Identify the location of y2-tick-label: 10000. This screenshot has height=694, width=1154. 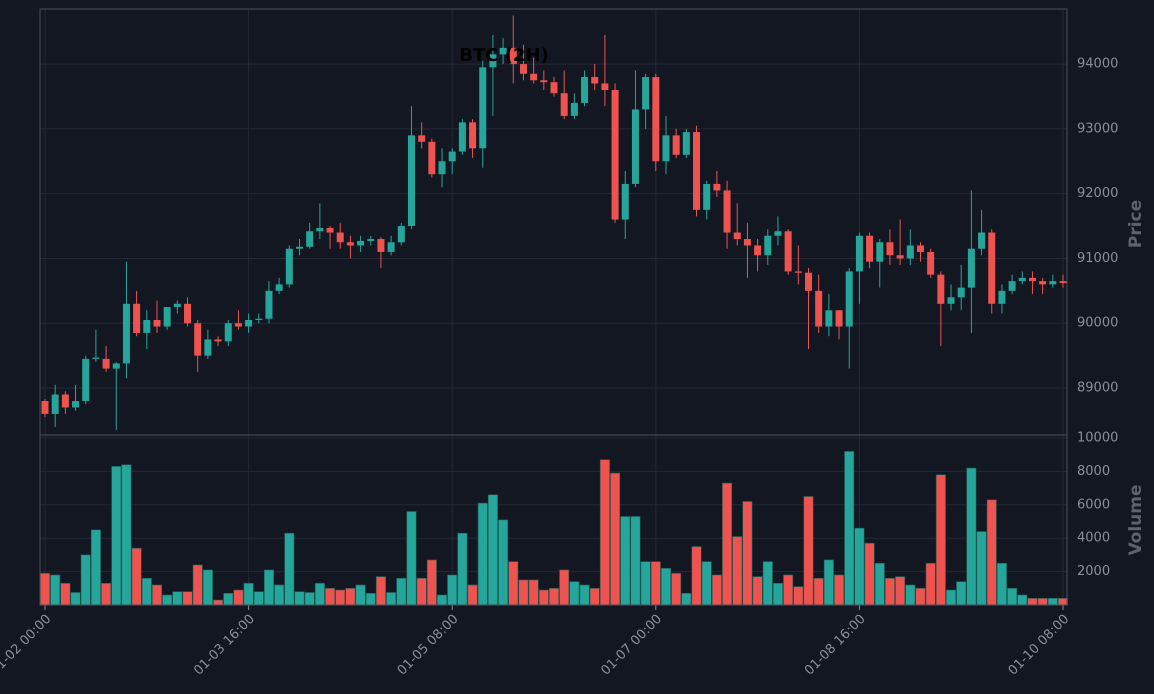
(1097, 438).